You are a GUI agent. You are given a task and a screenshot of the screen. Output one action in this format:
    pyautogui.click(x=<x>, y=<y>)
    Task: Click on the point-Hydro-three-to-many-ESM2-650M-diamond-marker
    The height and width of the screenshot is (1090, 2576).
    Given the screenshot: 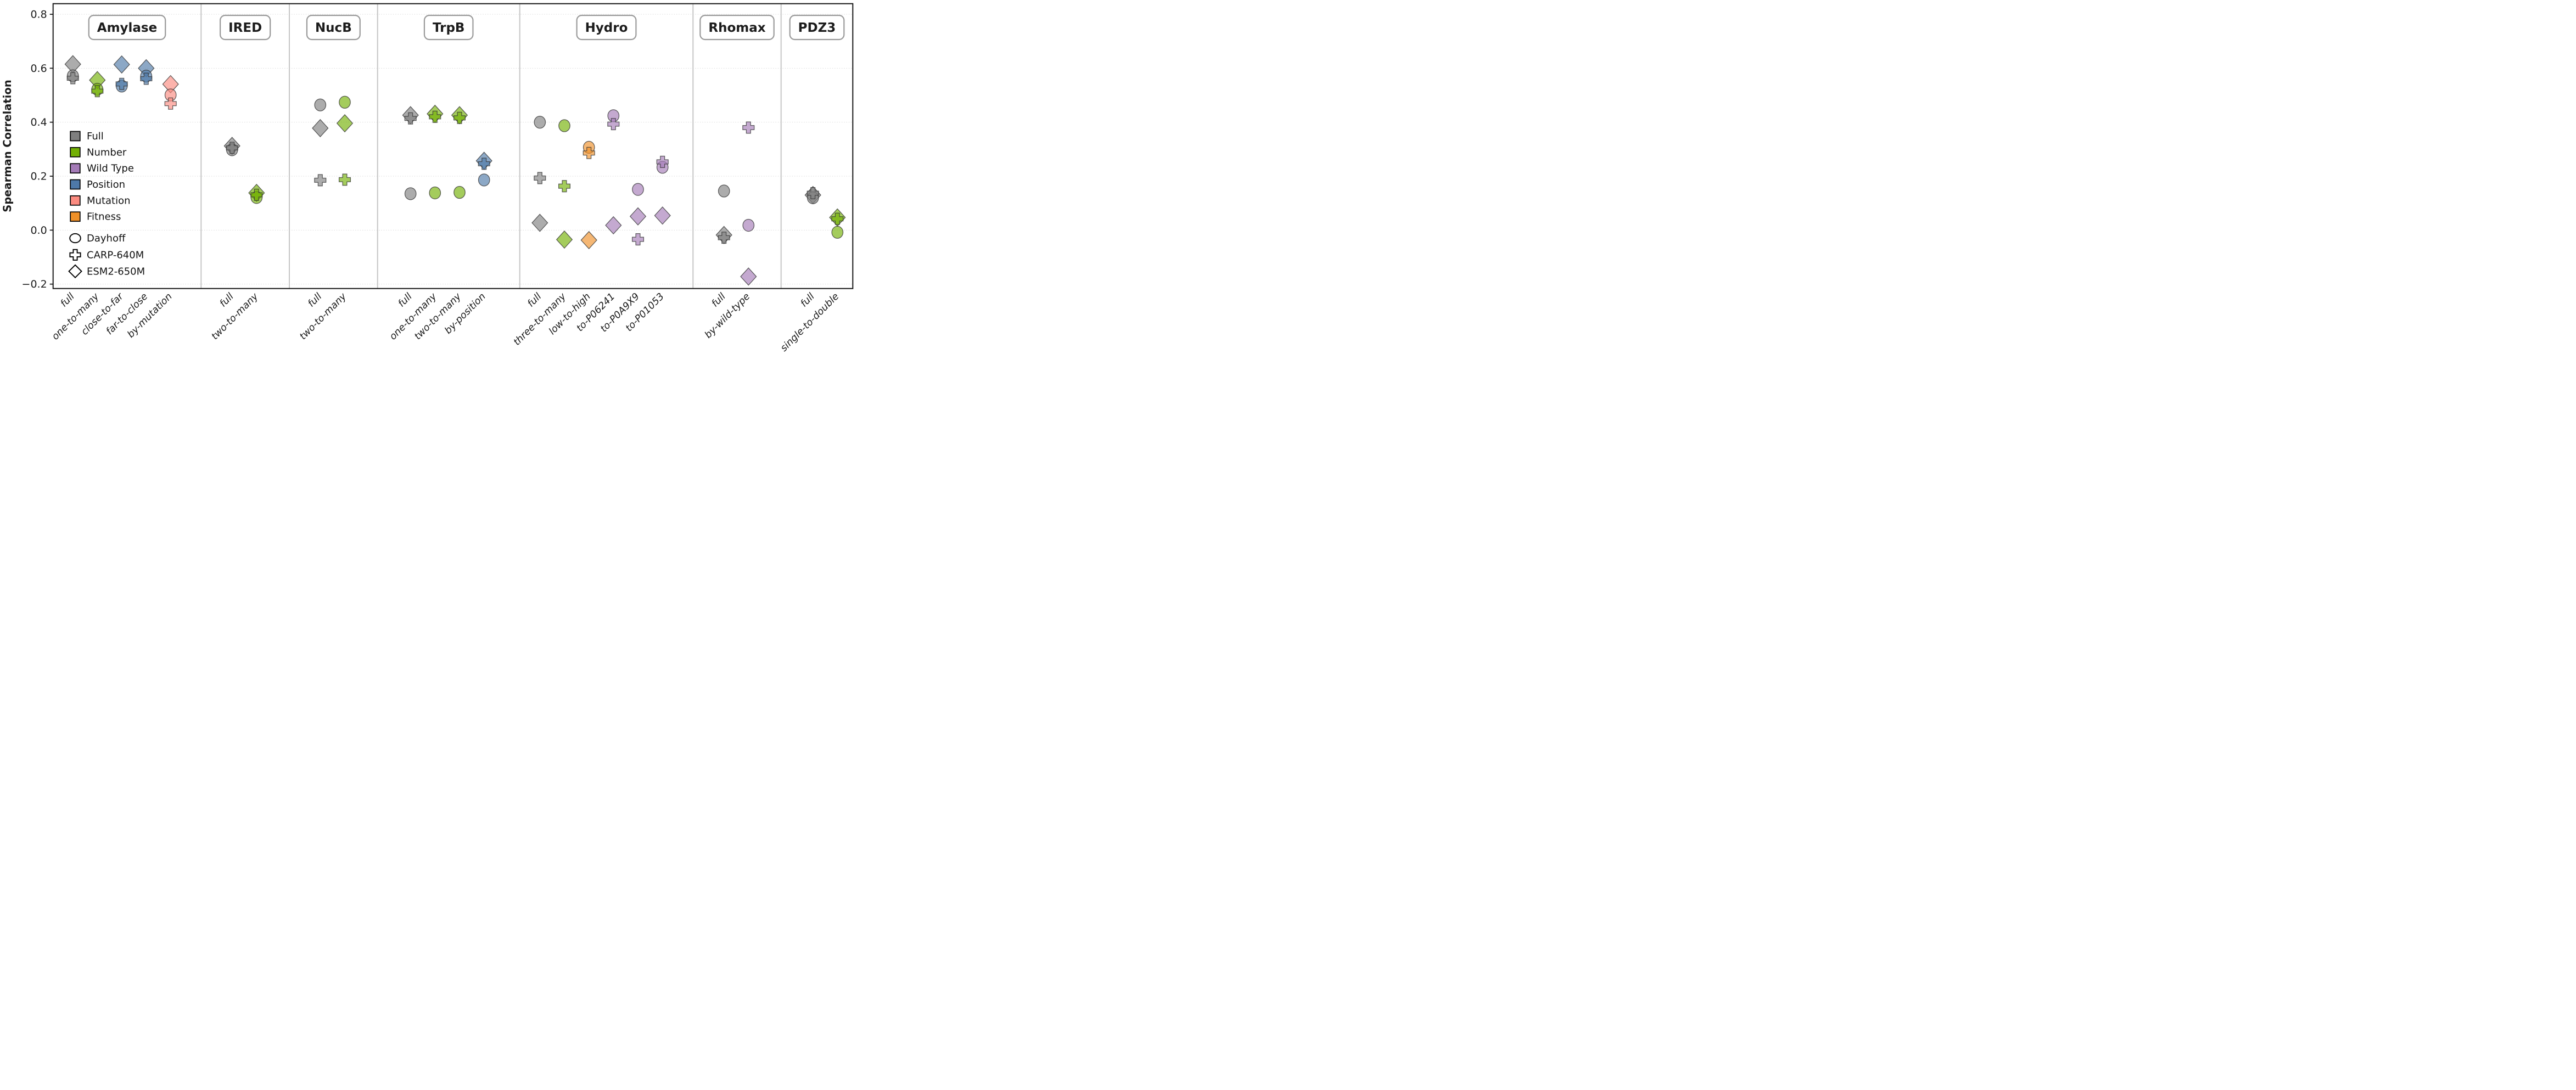 What is the action you would take?
    pyautogui.click(x=564, y=239)
    